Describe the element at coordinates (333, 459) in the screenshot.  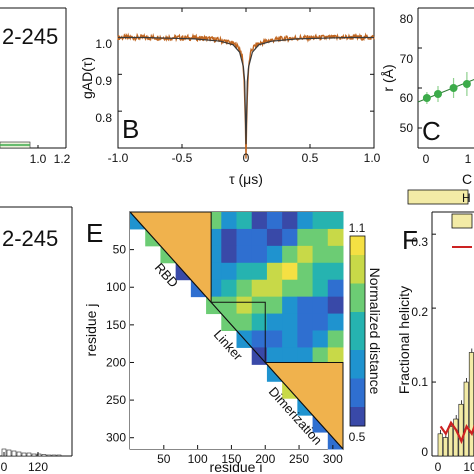
I see `panel-e-x-tick-label-6: 300` at that location.